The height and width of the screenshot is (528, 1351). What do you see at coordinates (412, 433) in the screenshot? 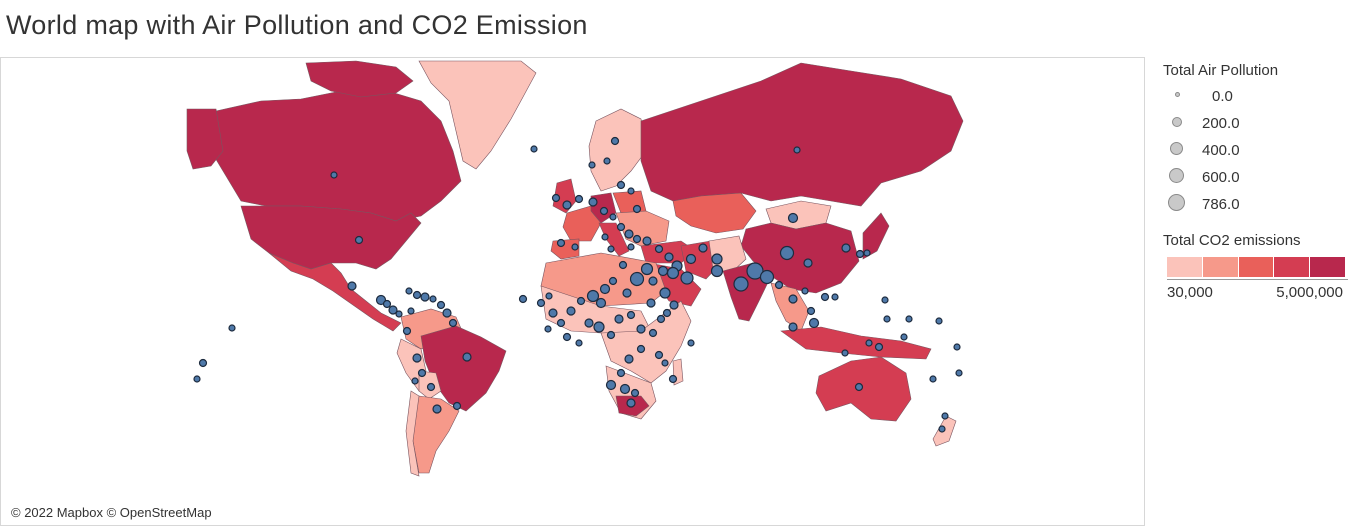
I see `country-chile` at bounding box center [412, 433].